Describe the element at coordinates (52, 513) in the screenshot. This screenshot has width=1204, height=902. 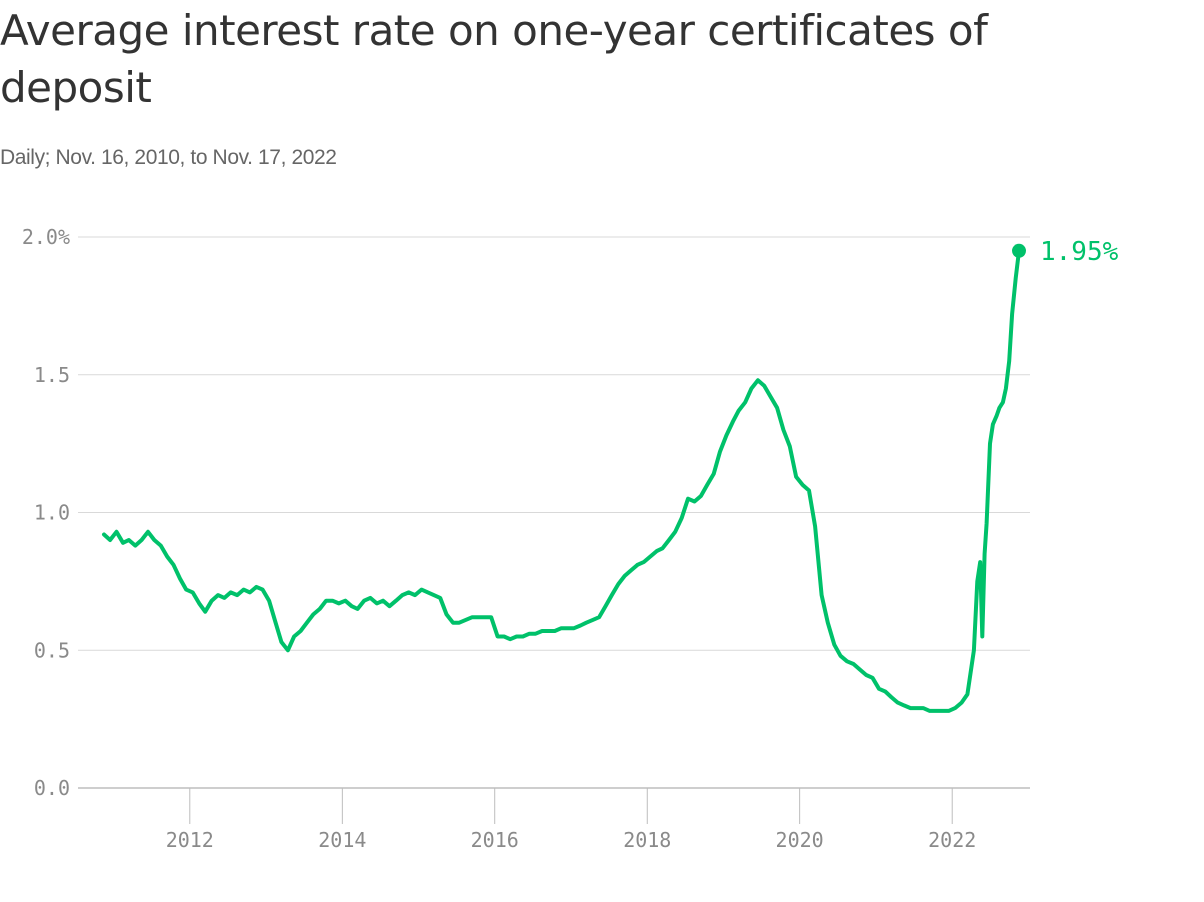
I see `y-tick-label: 1.0` at that location.